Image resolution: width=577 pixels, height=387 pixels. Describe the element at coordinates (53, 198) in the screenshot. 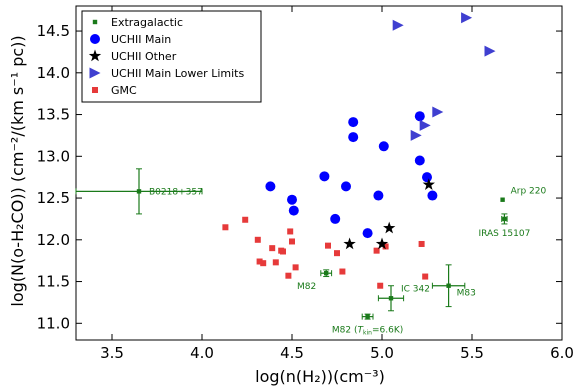

I see `y-tick-label: 12.5` at that location.